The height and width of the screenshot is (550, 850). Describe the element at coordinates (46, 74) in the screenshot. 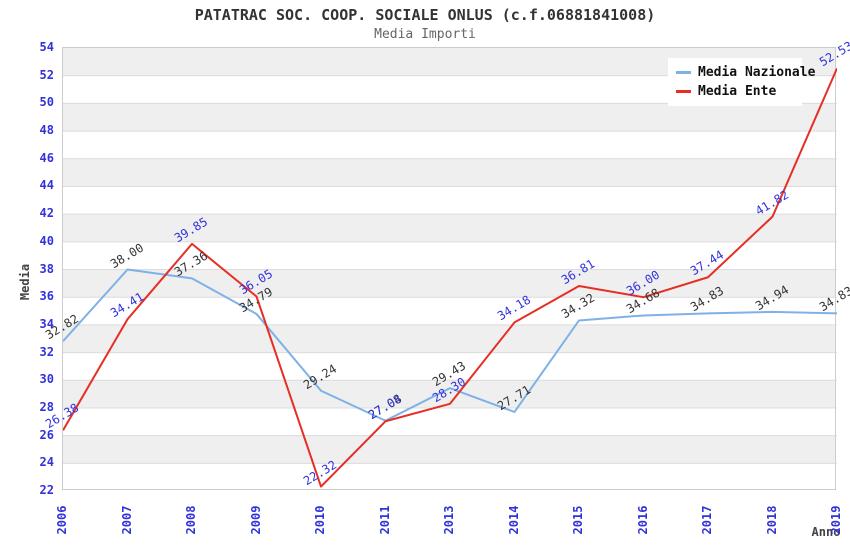

I see `y-tick-label: 52` at that location.